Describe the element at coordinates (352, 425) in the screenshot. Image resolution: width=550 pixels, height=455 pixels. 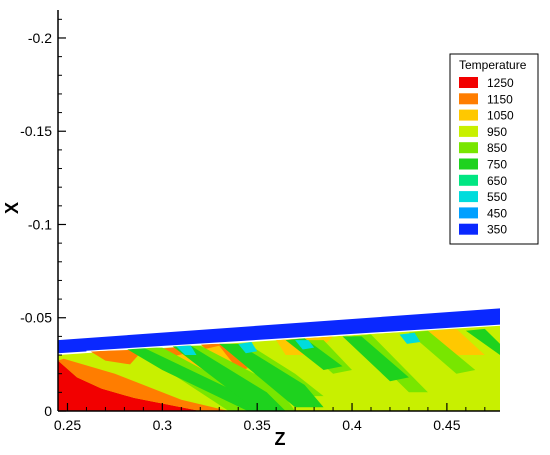
I see `x-tick-label: 0.4` at that location.